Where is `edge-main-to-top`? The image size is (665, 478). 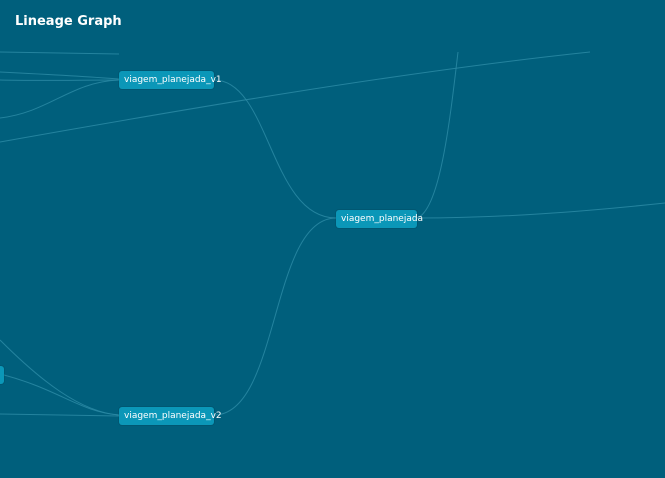 edge-main-to-top is located at coordinates (437, 135).